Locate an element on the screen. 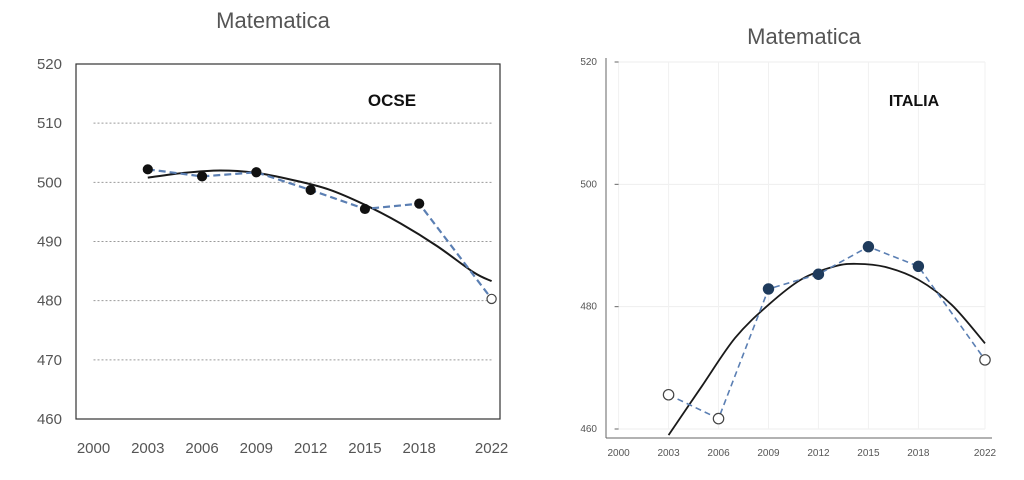 The height and width of the screenshot is (480, 1024). data-points-right is located at coordinates (826, 333).